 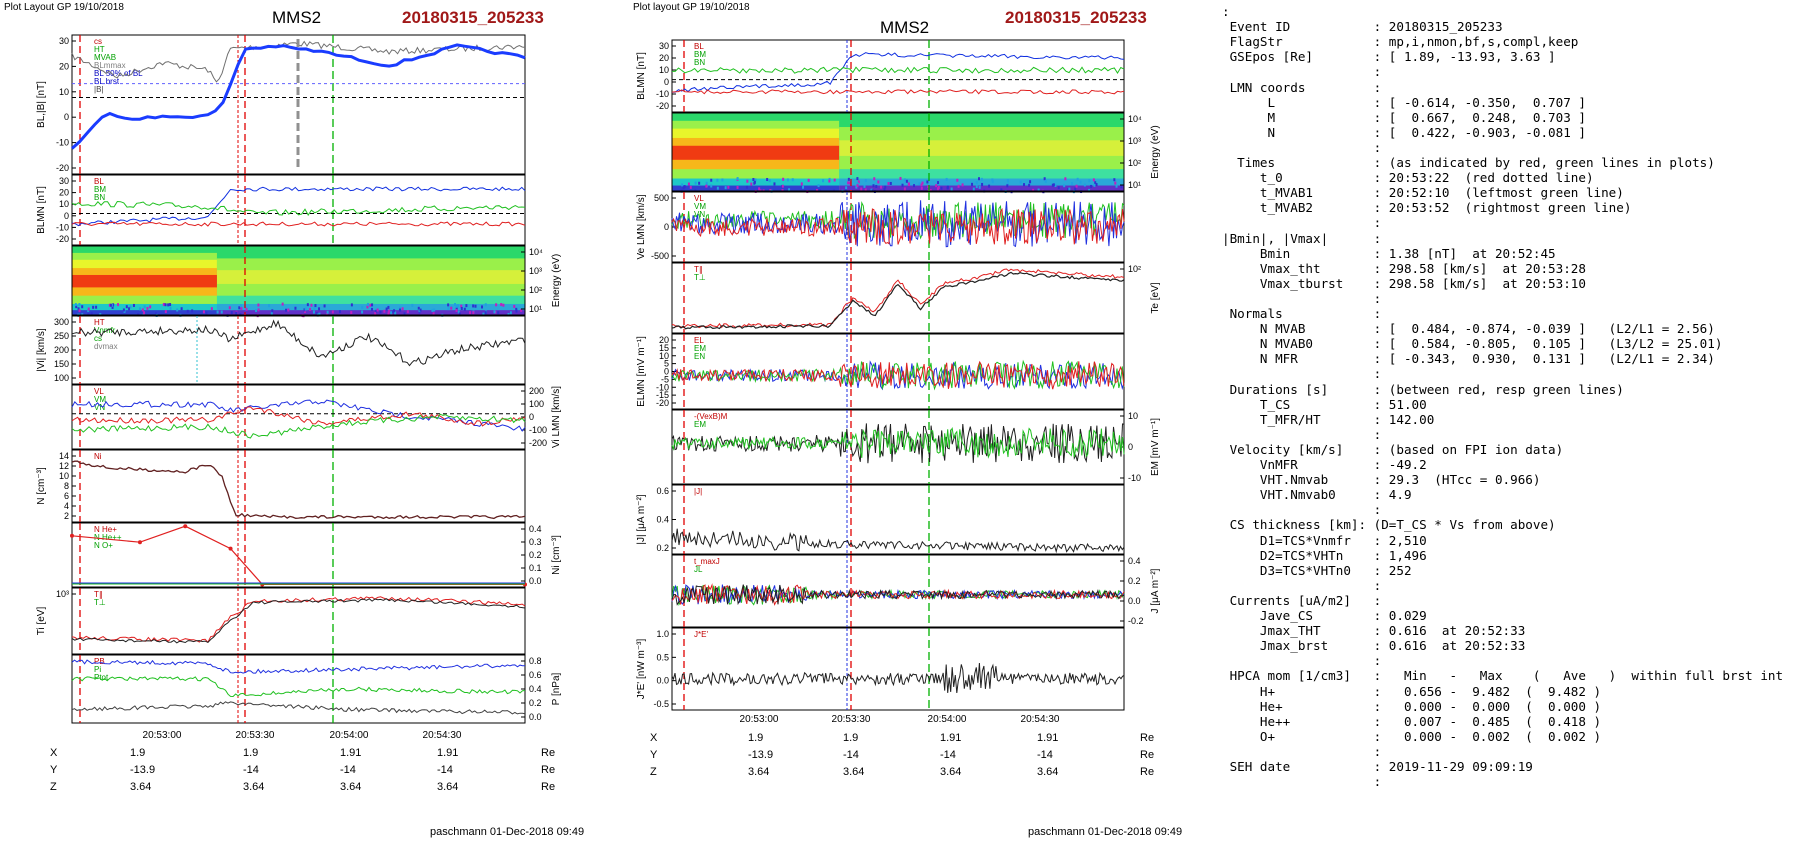 I want to click on left-vilmn-ytick-label: -100, so click(x=538, y=430).